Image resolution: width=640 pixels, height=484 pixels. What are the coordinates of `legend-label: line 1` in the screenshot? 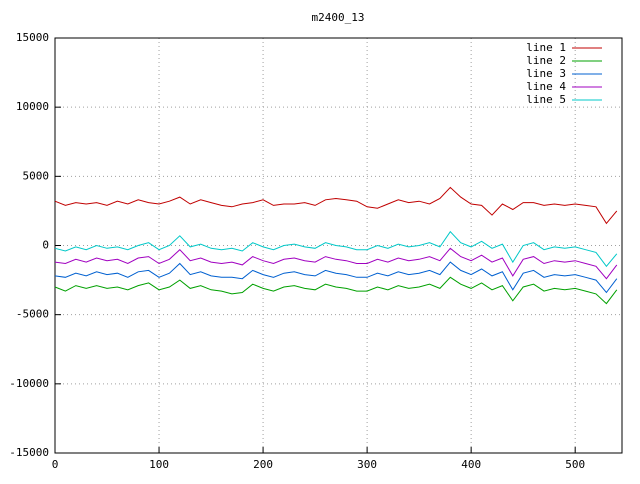 It's located at (546, 47).